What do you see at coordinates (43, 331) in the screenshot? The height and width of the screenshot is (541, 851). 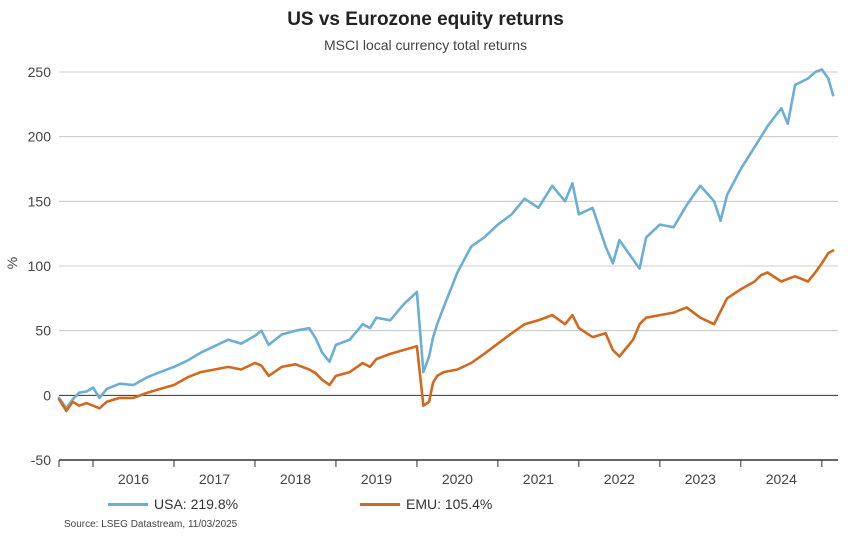 I see `y-tick-label: 50` at bounding box center [43, 331].